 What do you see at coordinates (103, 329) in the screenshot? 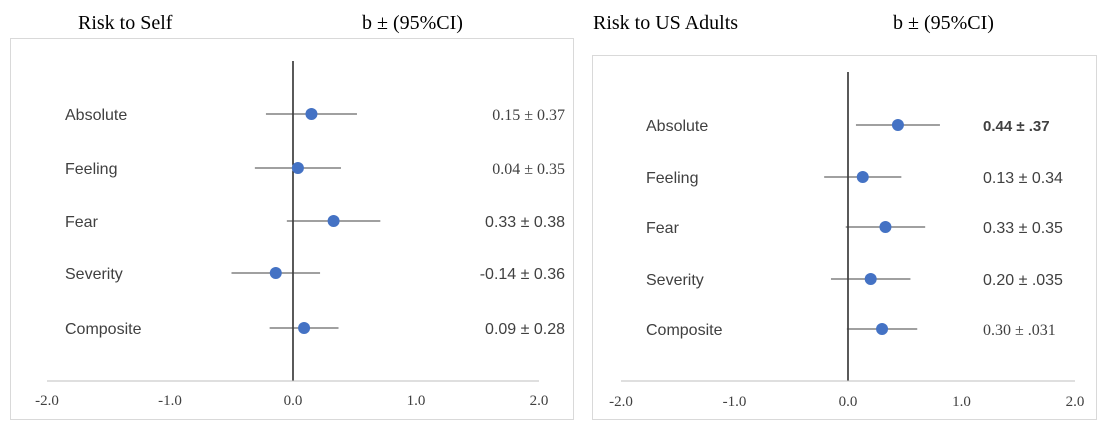
I see `left-category-label: Composite` at bounding box center [103, 329].